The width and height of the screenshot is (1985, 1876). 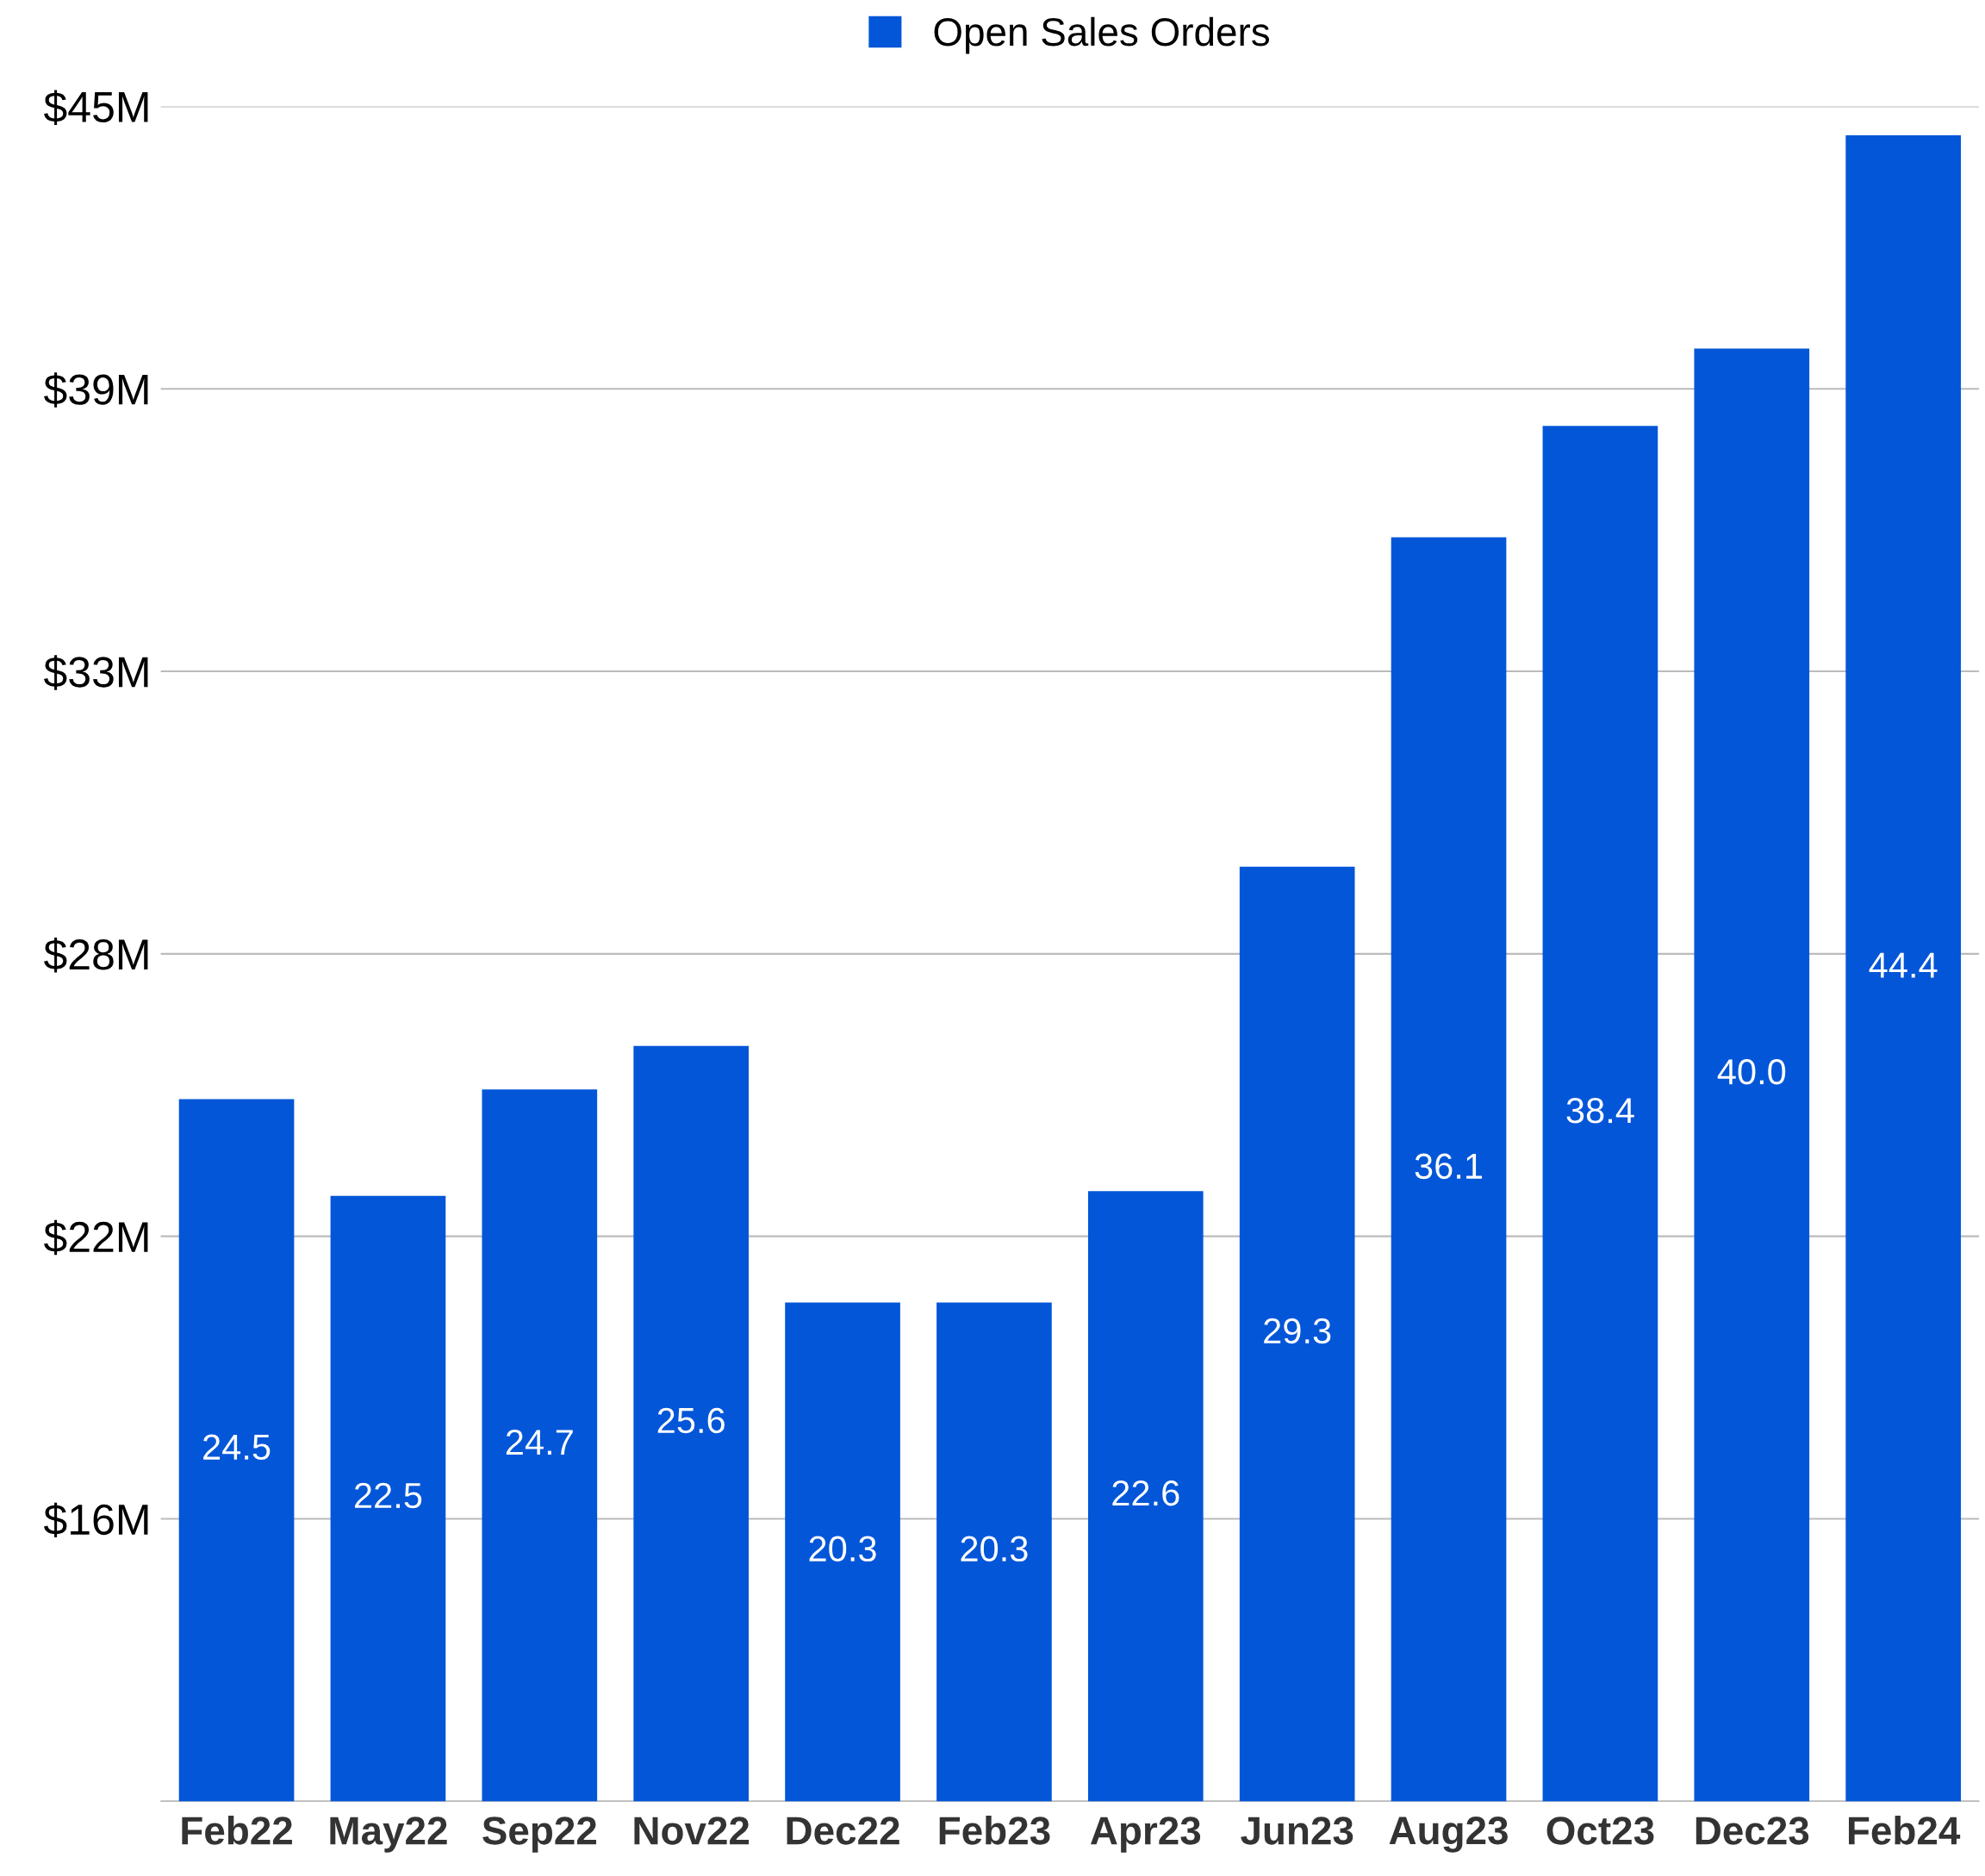 I want to click on y-tick-label: $28M, so click(x=95, y=955).